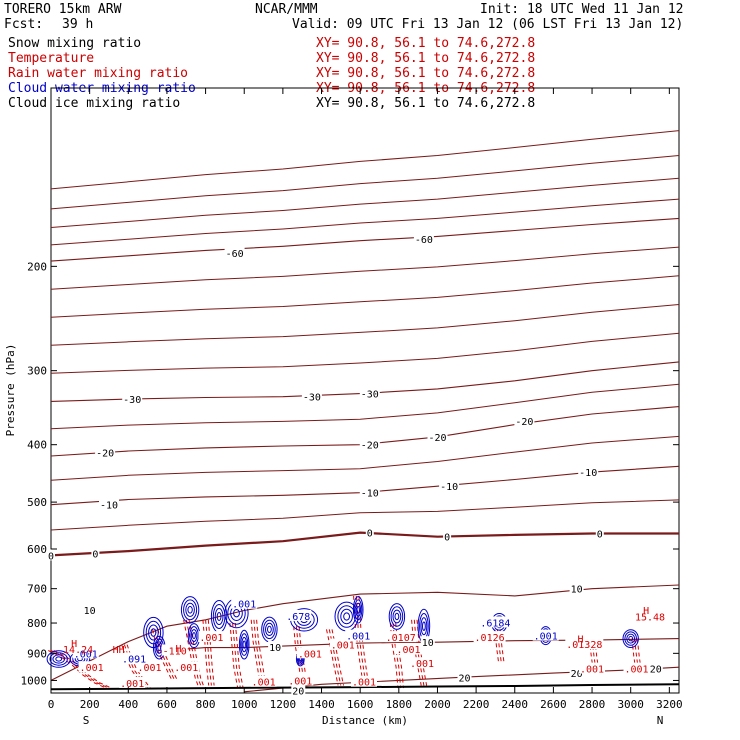 Image resolution: width=740 pixels, height=740 pixels. What do you see at coordinates (399, 704) in the screenshot?
I see `x-tick-label: 1800` at bounding box center [399, 704].